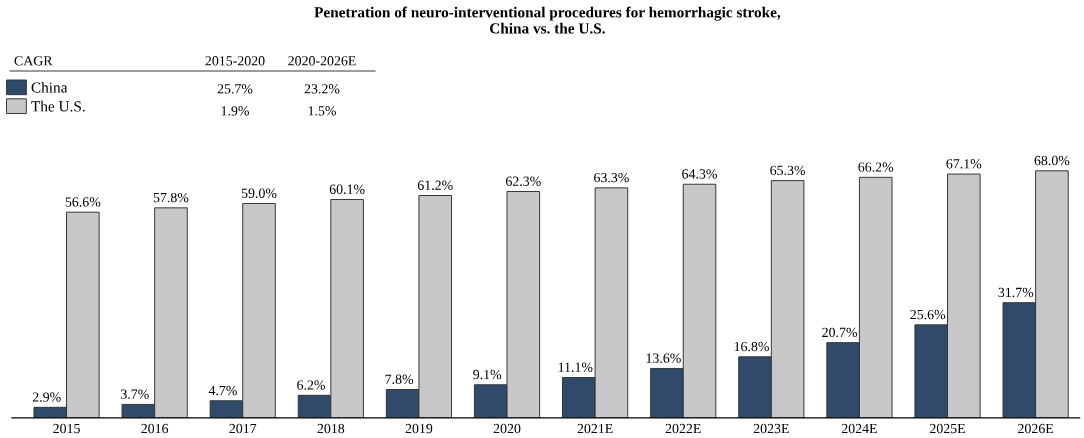  Describe the element at coordinates (595, 428) in the screenshot. I see `x-tick-label: 2021E` at that location.